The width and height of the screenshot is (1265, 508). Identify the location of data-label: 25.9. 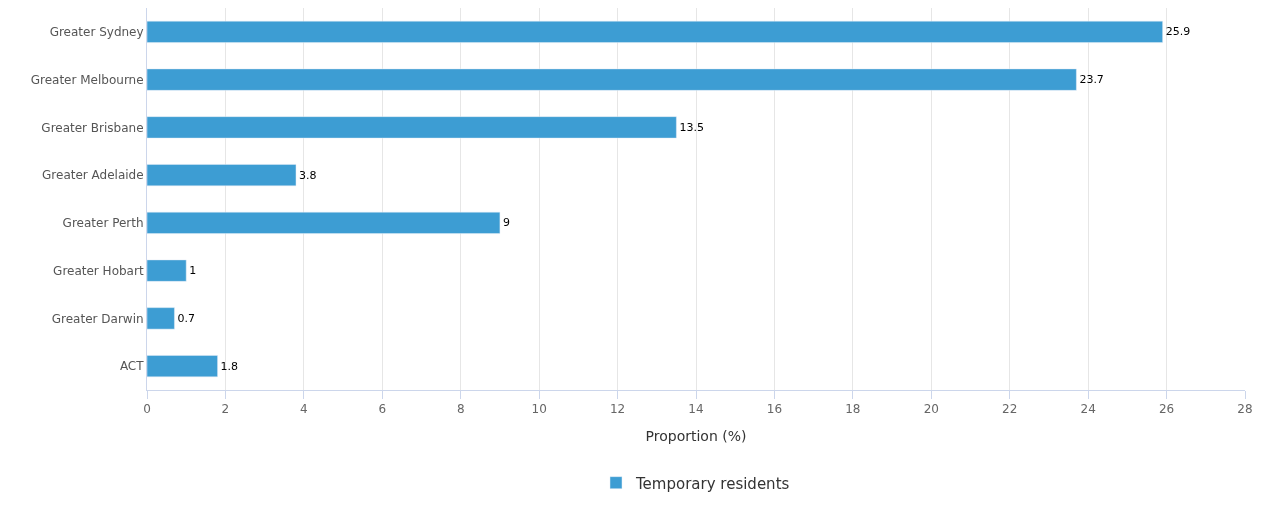
(1178, 32).